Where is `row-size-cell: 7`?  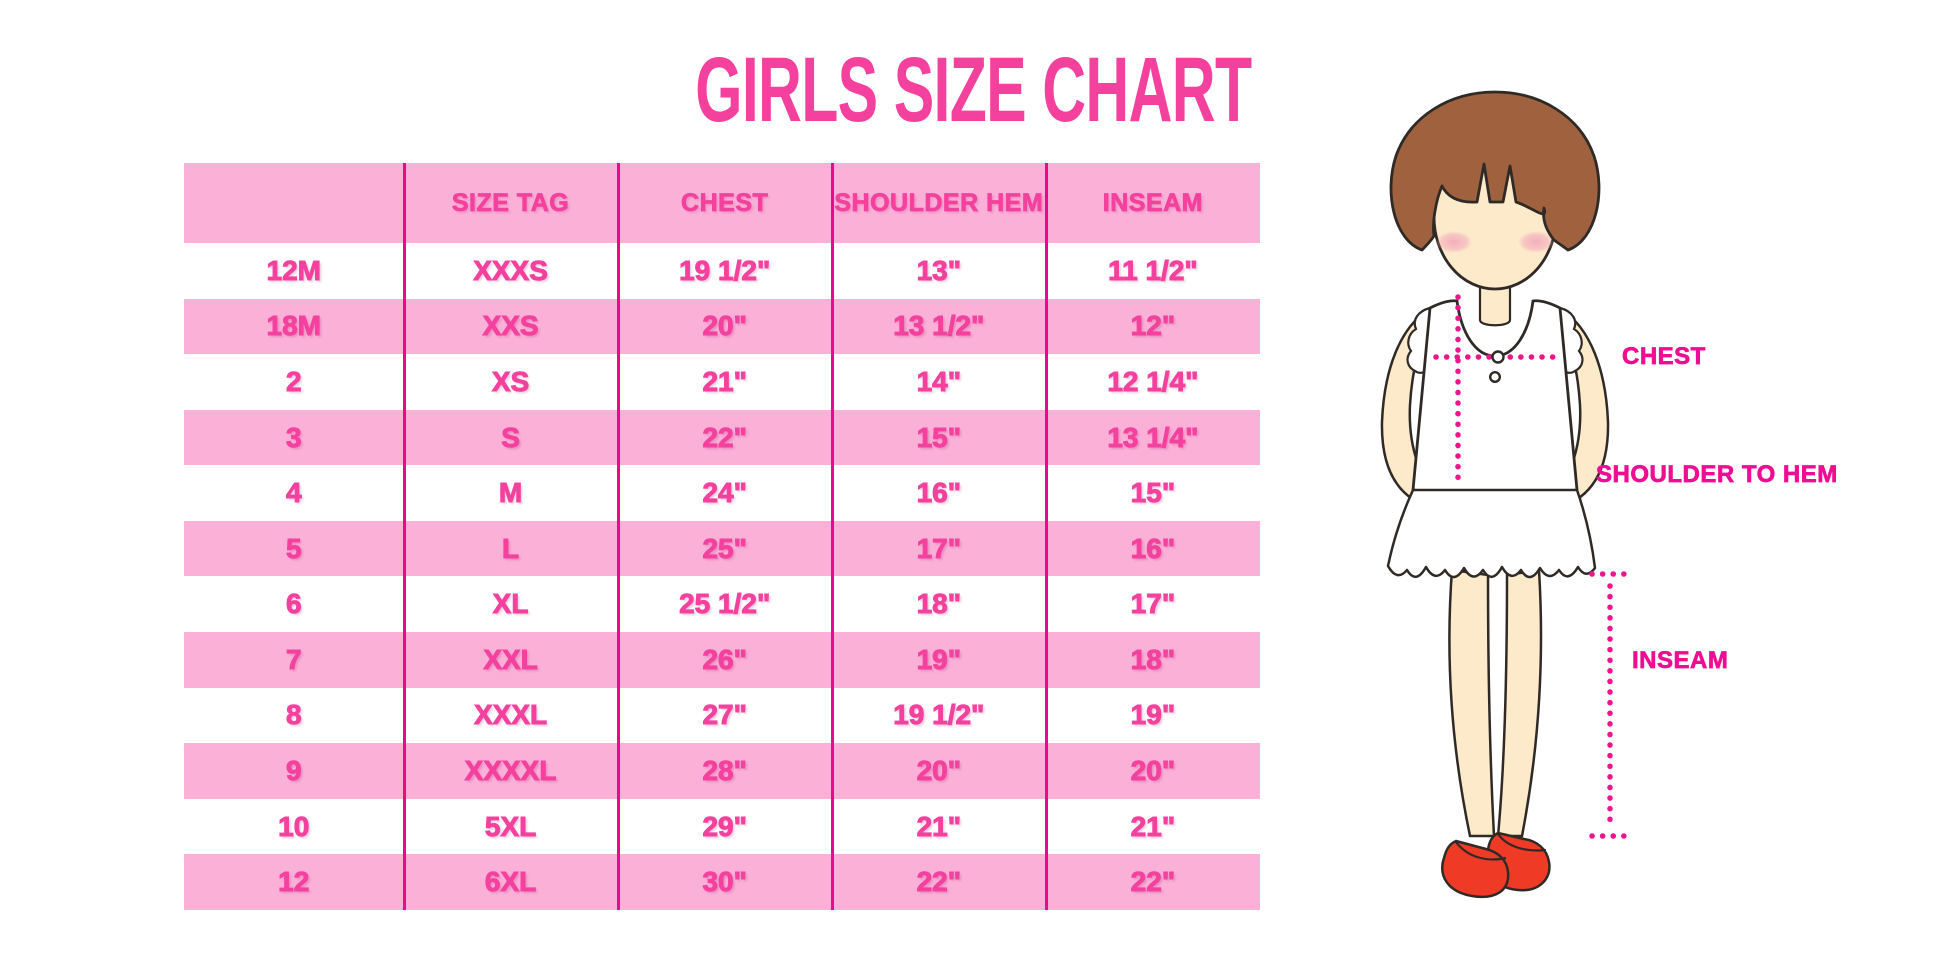 row-size-cell: 7 is located at coordinates (293, 659).